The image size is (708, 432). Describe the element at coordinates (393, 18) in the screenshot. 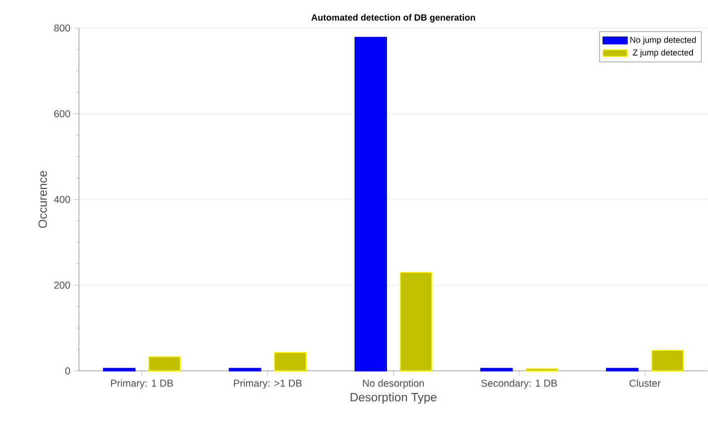

I see `chart-title: Automated detection of DB generation` at that location.